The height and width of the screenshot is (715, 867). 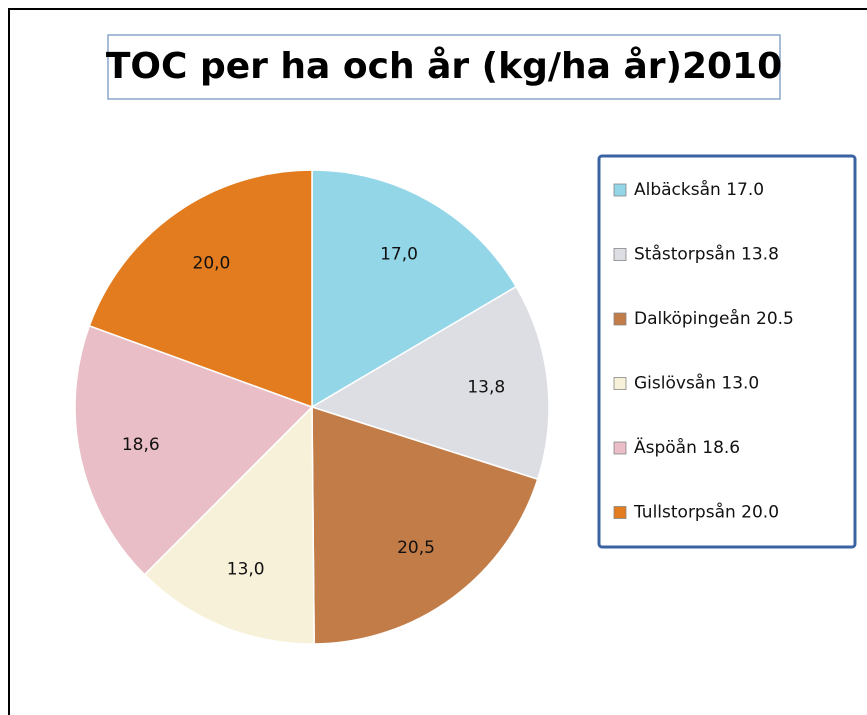 I want to click on chart-title: TOC per ha och år (kg/ha år)2010, so click(x=444, y=66).